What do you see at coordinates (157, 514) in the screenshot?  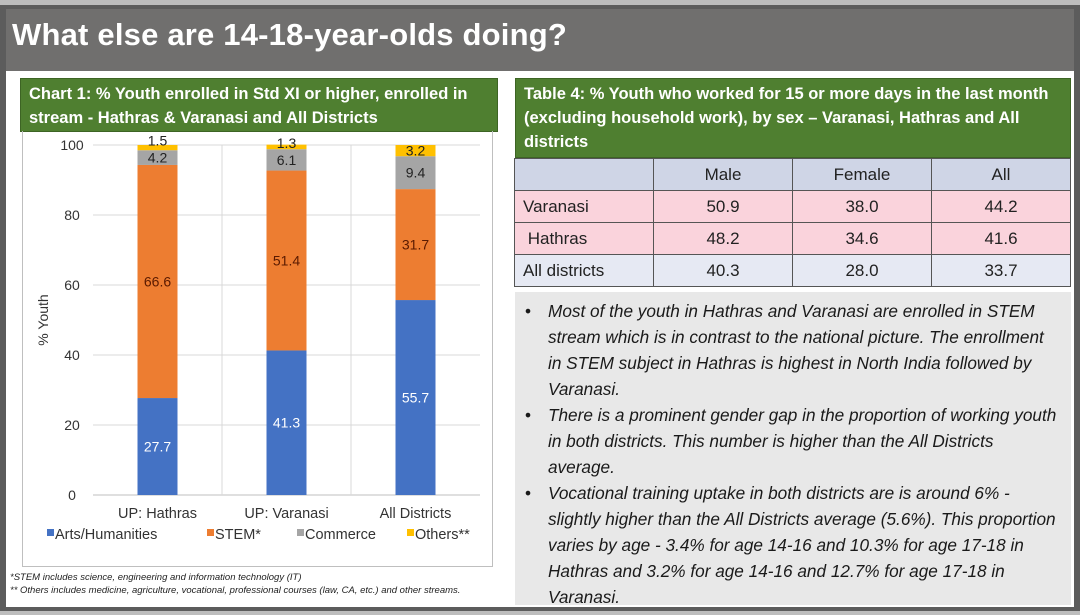 I see `x-tick-label: UP: Hathras` at bounding box center [157, 514].